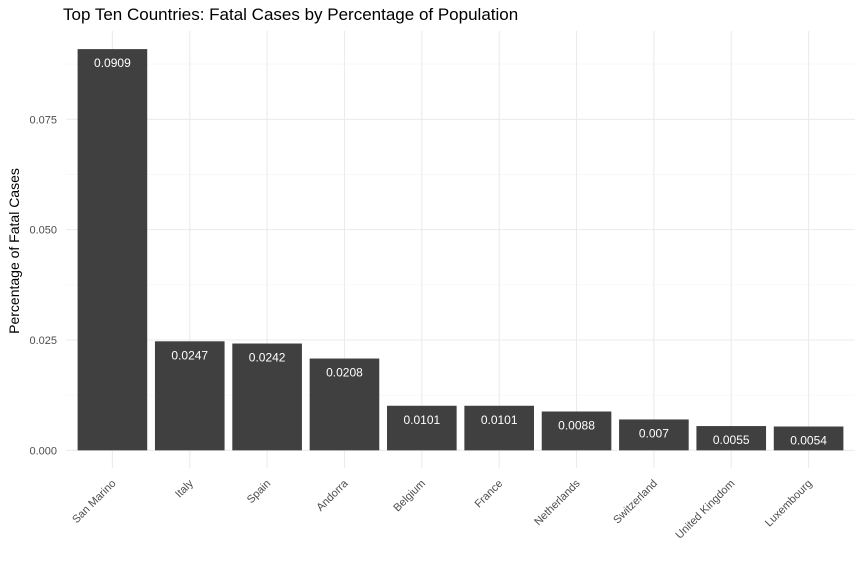 This screenshot has width=864, height=576. What do you see at coordinates (189, 355) in the screenshot?
I see `bar-value-label: 0.0247` at bounding box center [189, 355].